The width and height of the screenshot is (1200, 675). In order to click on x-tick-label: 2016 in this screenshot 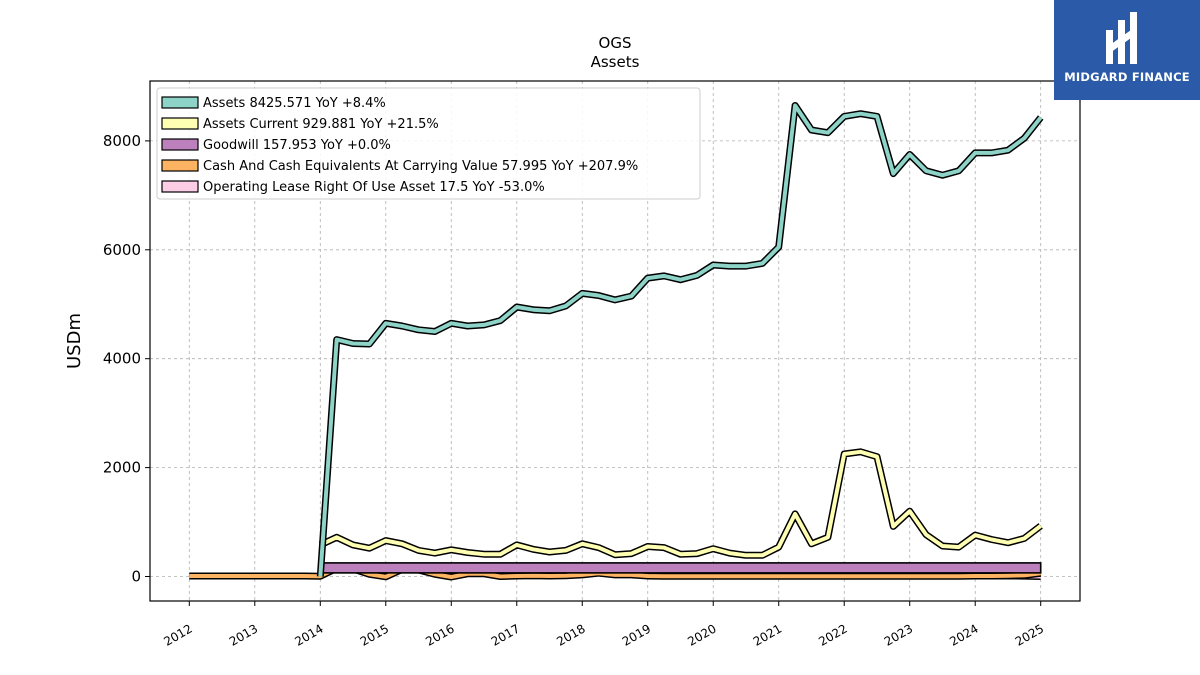, I will do `click(439, 634)`.